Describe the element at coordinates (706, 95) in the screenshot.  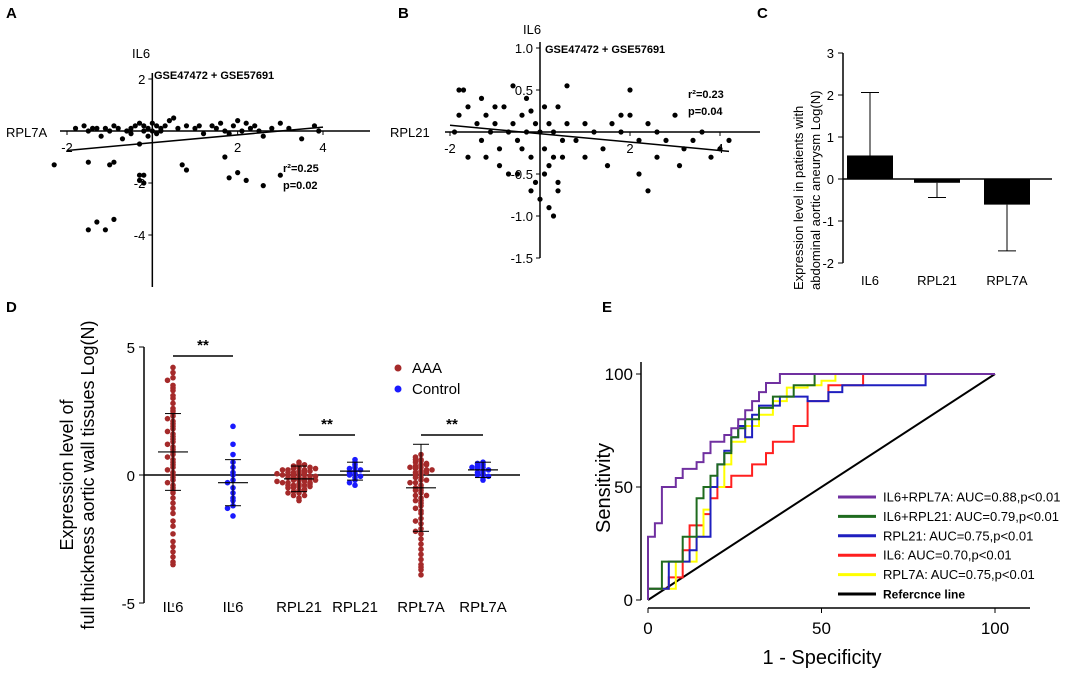
I see `panel-b-stat-r2: r²=0.23` at that location.